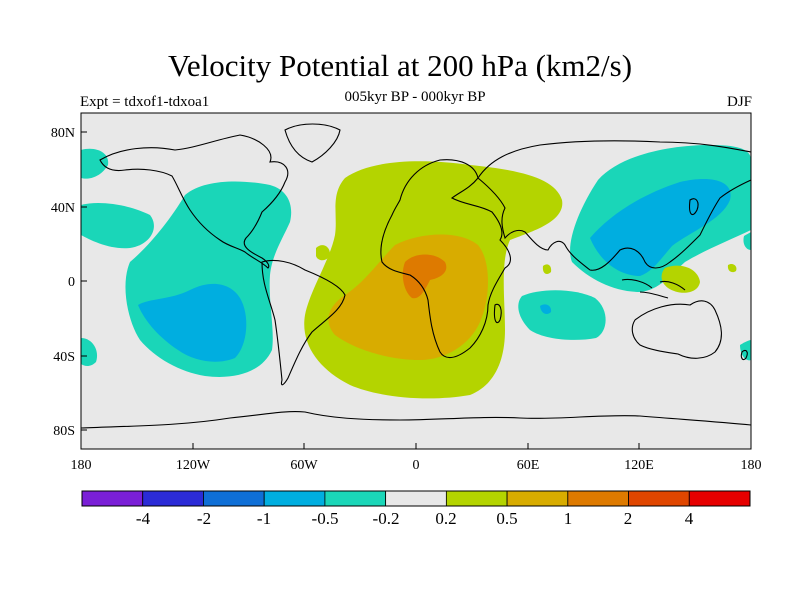  Describe the element at coordinates (194, 201) in the screenshot. I see `coastline-north-america` at that location.